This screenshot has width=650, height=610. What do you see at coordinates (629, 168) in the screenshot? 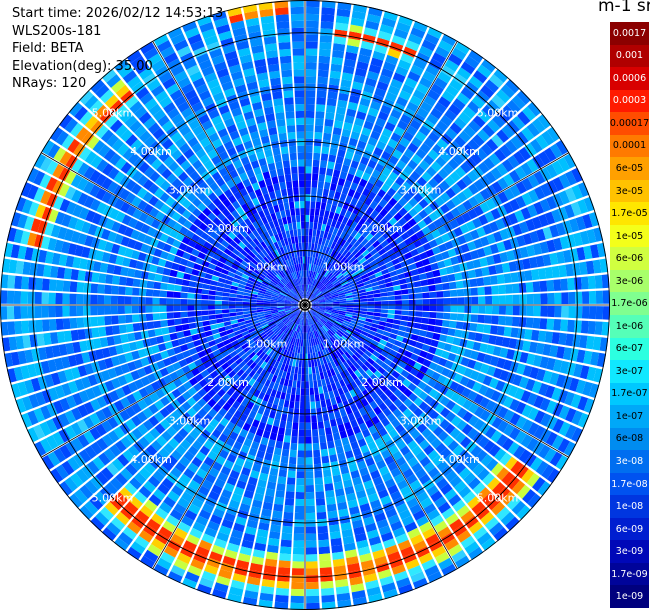
I see `colorbar-tick-label: 6e-05` at bounding box center [629, 168].